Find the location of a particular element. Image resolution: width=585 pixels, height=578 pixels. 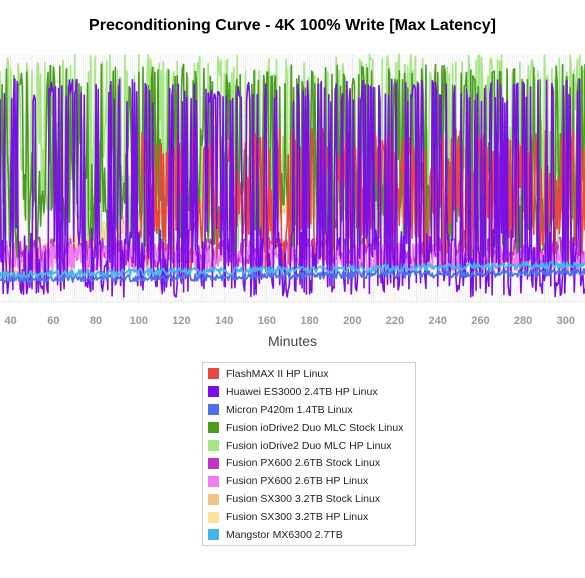

legend-item: Fusion SX300 3.2TB HP Linux is located at coordinates (309, 517).